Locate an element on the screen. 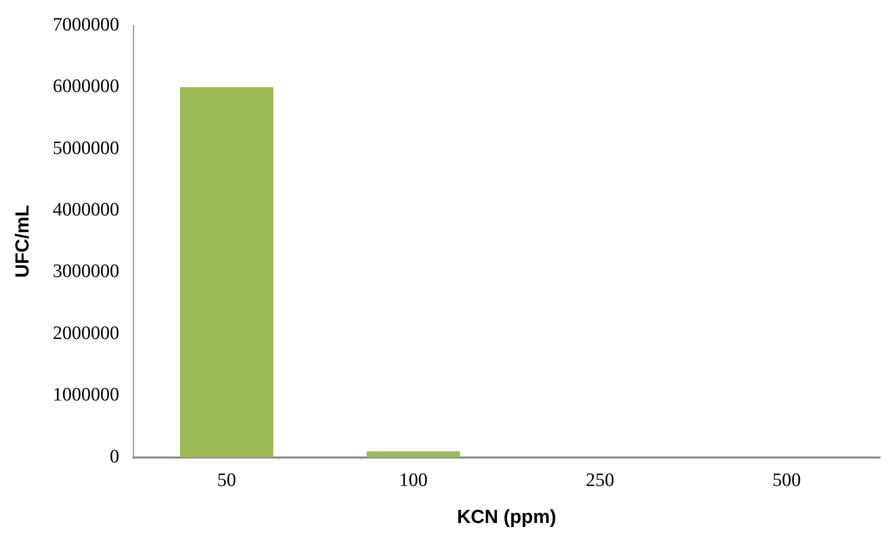 The width and height of the screenshot is (890, 537). y-tick-label: 3000000 is located at coordinates (86, 271).